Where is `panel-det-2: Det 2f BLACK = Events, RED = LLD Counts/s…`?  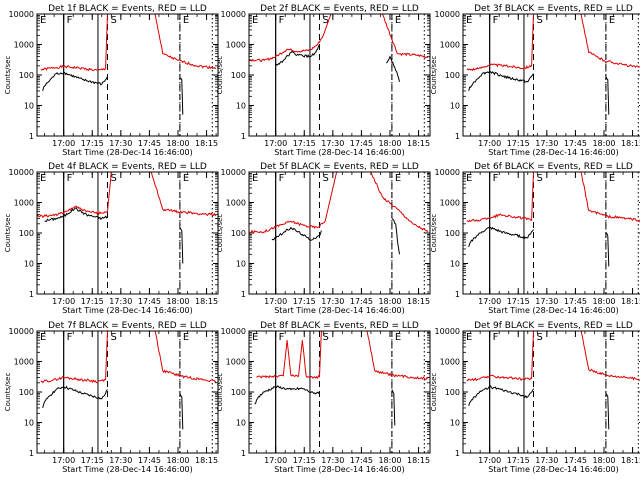 panel-det-2: Det 2f BLACK = Events, RED = LLD Counts/s… is located at coordinates (323, 80).